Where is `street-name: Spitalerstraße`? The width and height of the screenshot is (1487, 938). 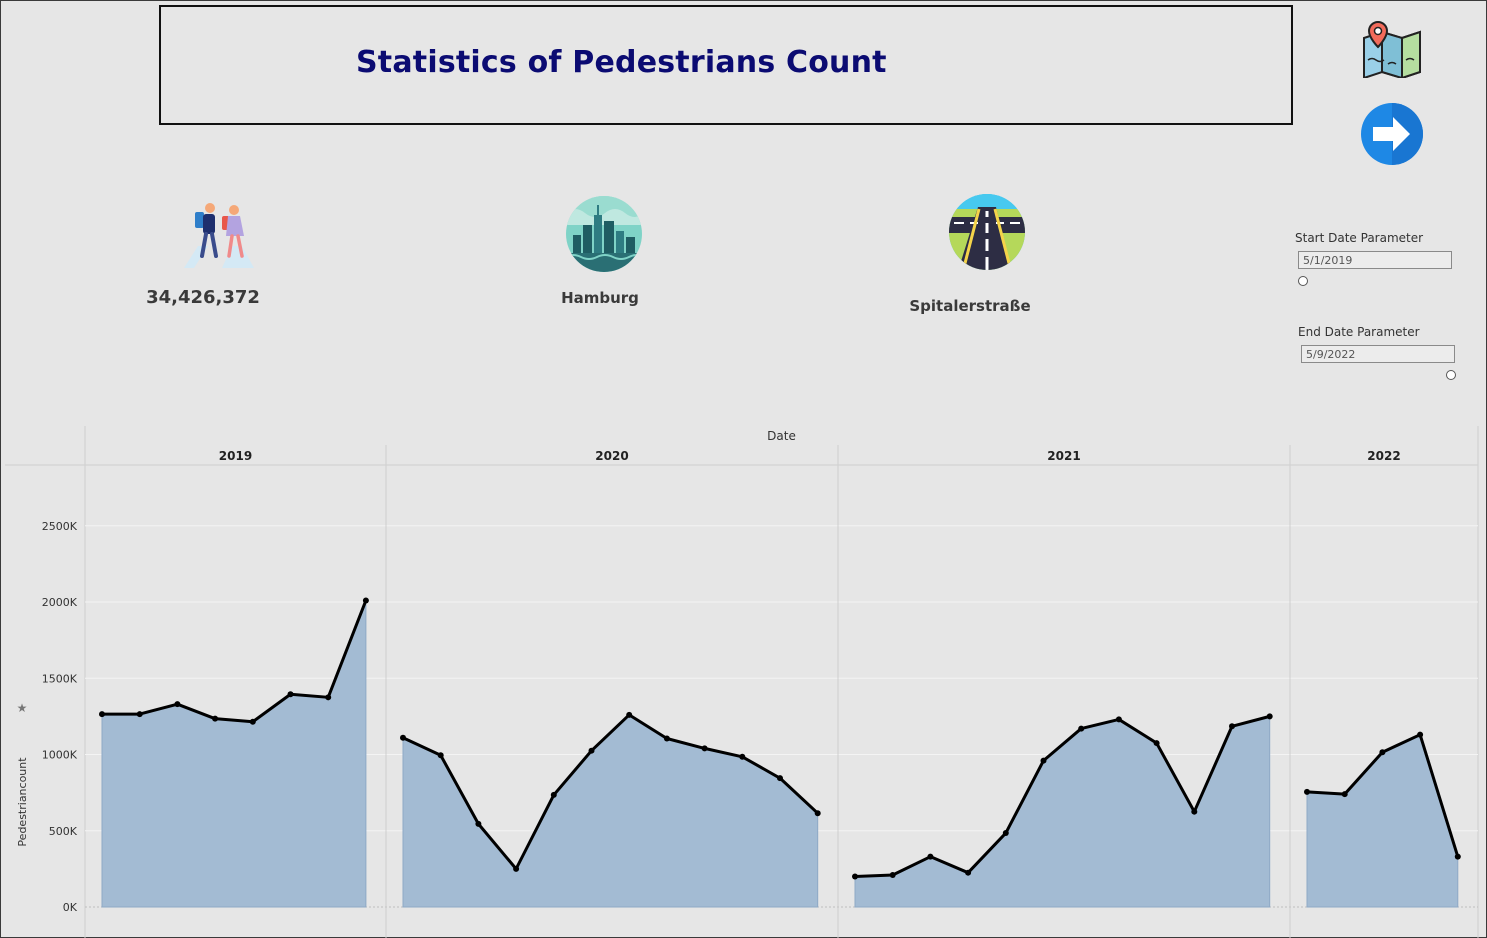
street-name: Spitalerstraße is located at coordinates (970, 306).